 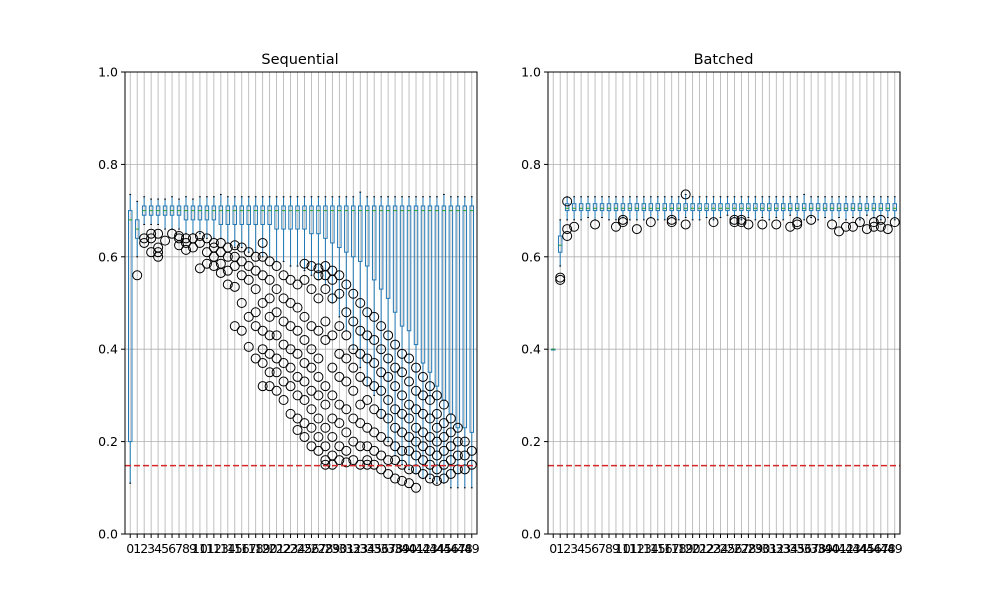 What do you see at coordinates (312, 548) in the screenshot?
I see `x-tick-label: 26` at bounding box center [312, 548].